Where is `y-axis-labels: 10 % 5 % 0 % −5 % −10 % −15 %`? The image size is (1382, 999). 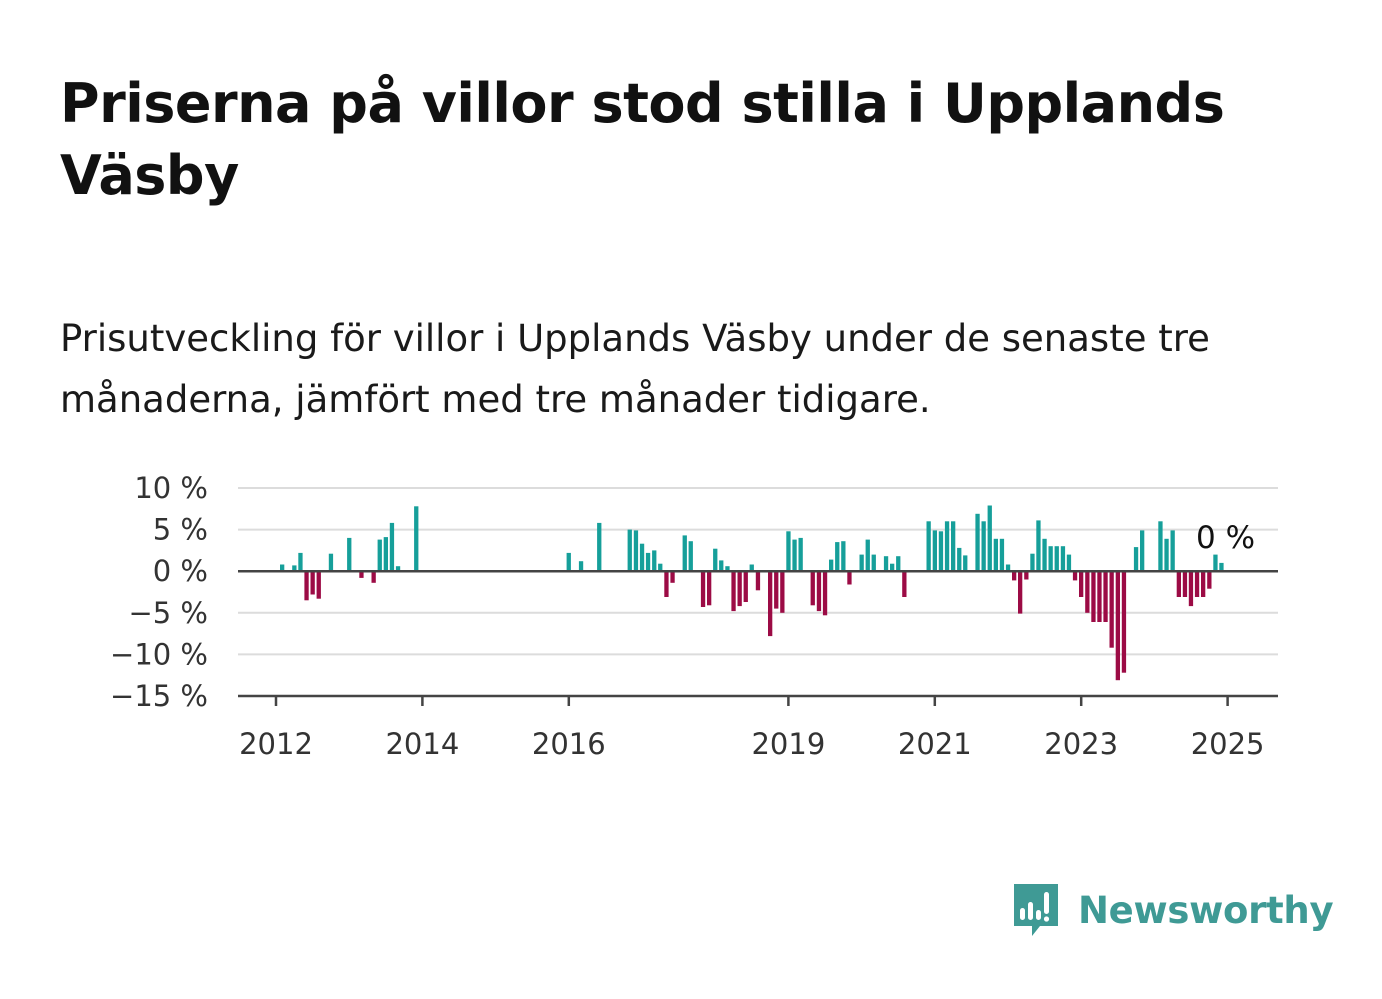 y-axis-labels: 10 % 5 % 0 % −5 % −10 % −15 % is located at coordinates (159, 592).